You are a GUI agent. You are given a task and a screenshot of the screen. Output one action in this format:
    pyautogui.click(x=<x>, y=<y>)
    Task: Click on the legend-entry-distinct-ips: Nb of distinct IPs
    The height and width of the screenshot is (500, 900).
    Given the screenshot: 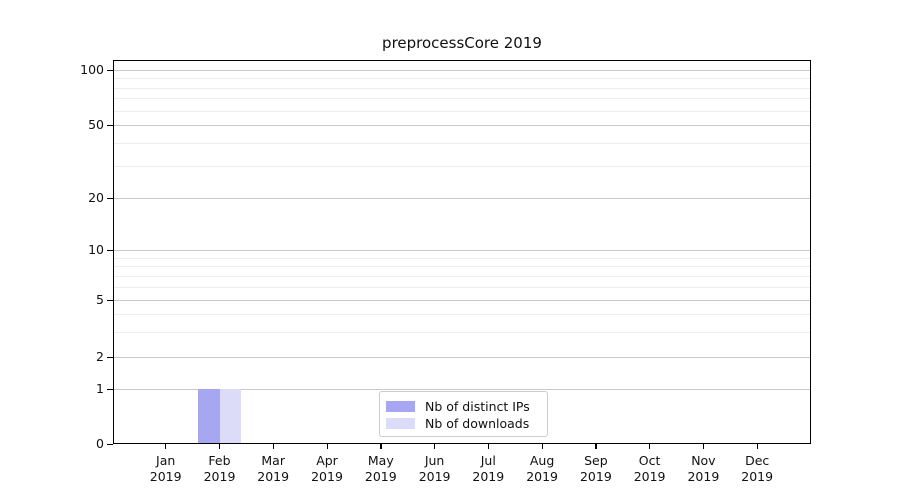 What is the action you would take?
    pyautogui.click(x=462, y=406)
    